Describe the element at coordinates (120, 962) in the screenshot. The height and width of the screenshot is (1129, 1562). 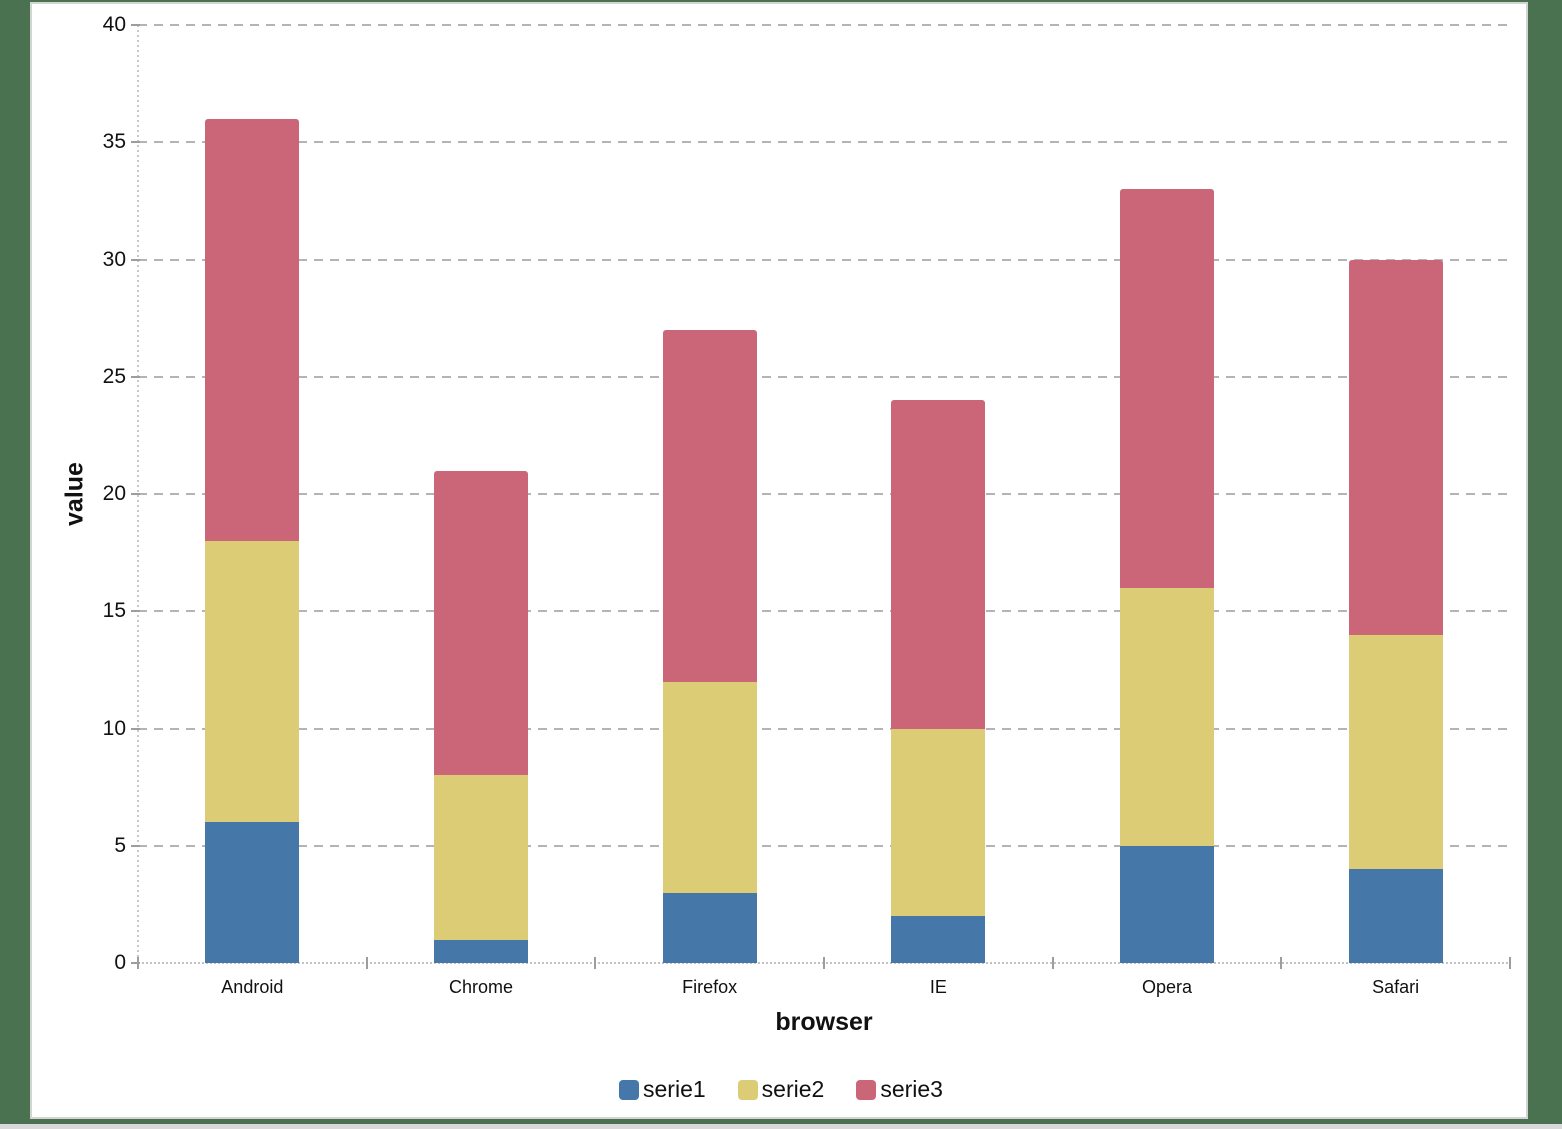
I see `y-tick-label-0: 0` at that location.